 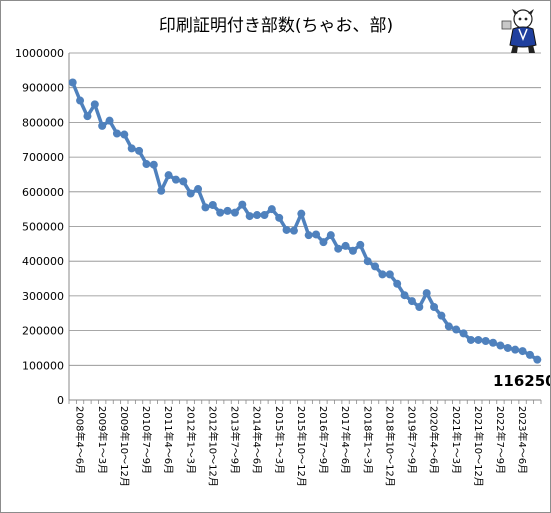 What do you see at coordinates (43, 331) in the screenshot?
I see `y-tick-label: 200000` at bounding box center [43, 331].